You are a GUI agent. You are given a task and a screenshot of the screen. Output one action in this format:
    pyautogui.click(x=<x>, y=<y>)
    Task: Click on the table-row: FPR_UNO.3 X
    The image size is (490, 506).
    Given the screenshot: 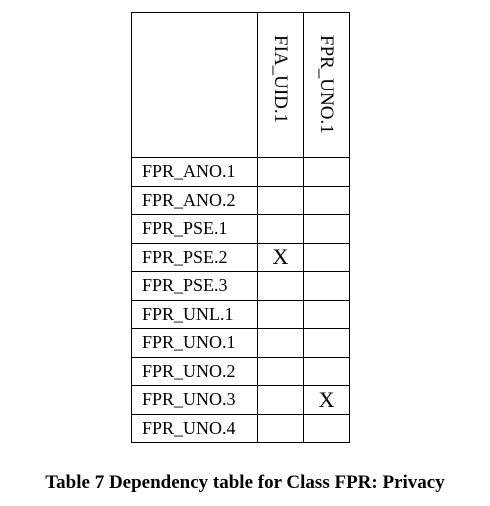 What is the action you would take?
    pyautogui.click(x=240, y=400)
    